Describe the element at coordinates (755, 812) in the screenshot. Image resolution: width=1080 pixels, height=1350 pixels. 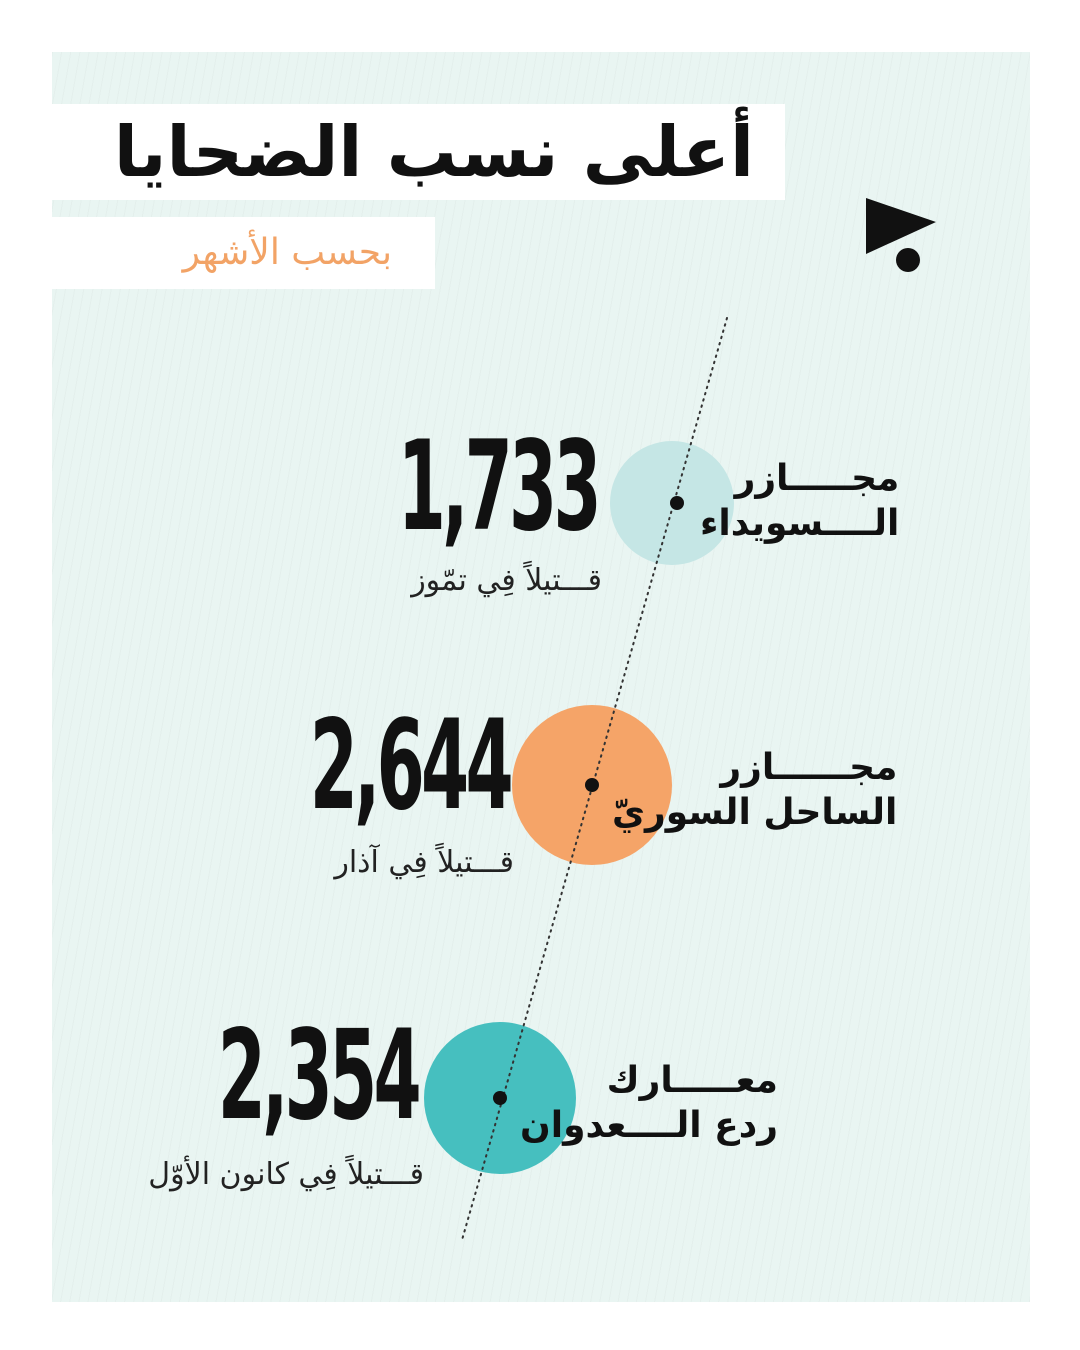
I see `event-label-line: الساحل السوريّ` at that location.